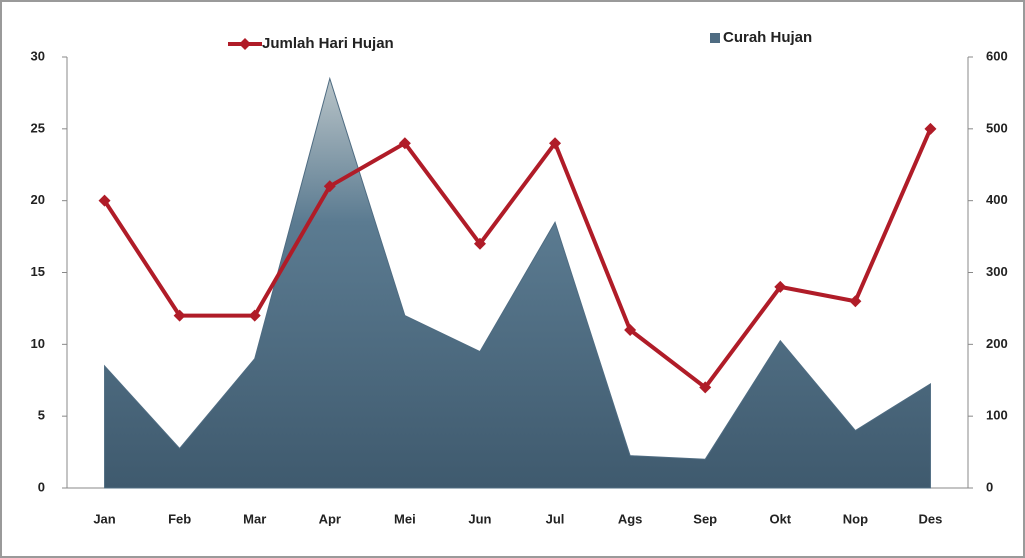 This screenshot has width=1025, height=558. I want to click on y2-tick-label: 0, so click(989, 486).